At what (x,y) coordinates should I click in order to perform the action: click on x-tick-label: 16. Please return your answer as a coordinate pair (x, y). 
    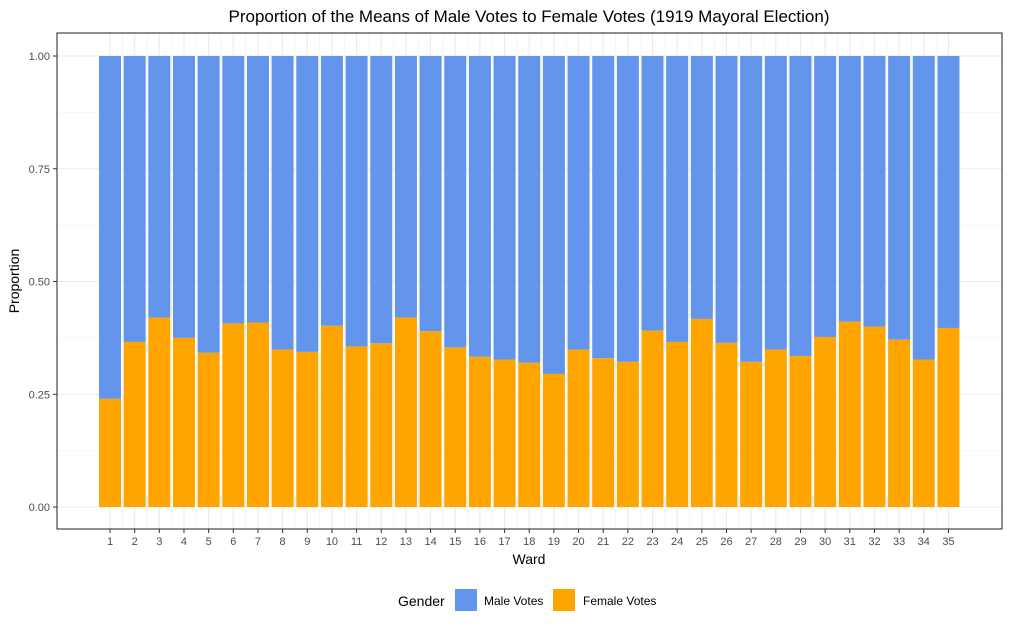
    Looking at the image, I should click on (480, 542).